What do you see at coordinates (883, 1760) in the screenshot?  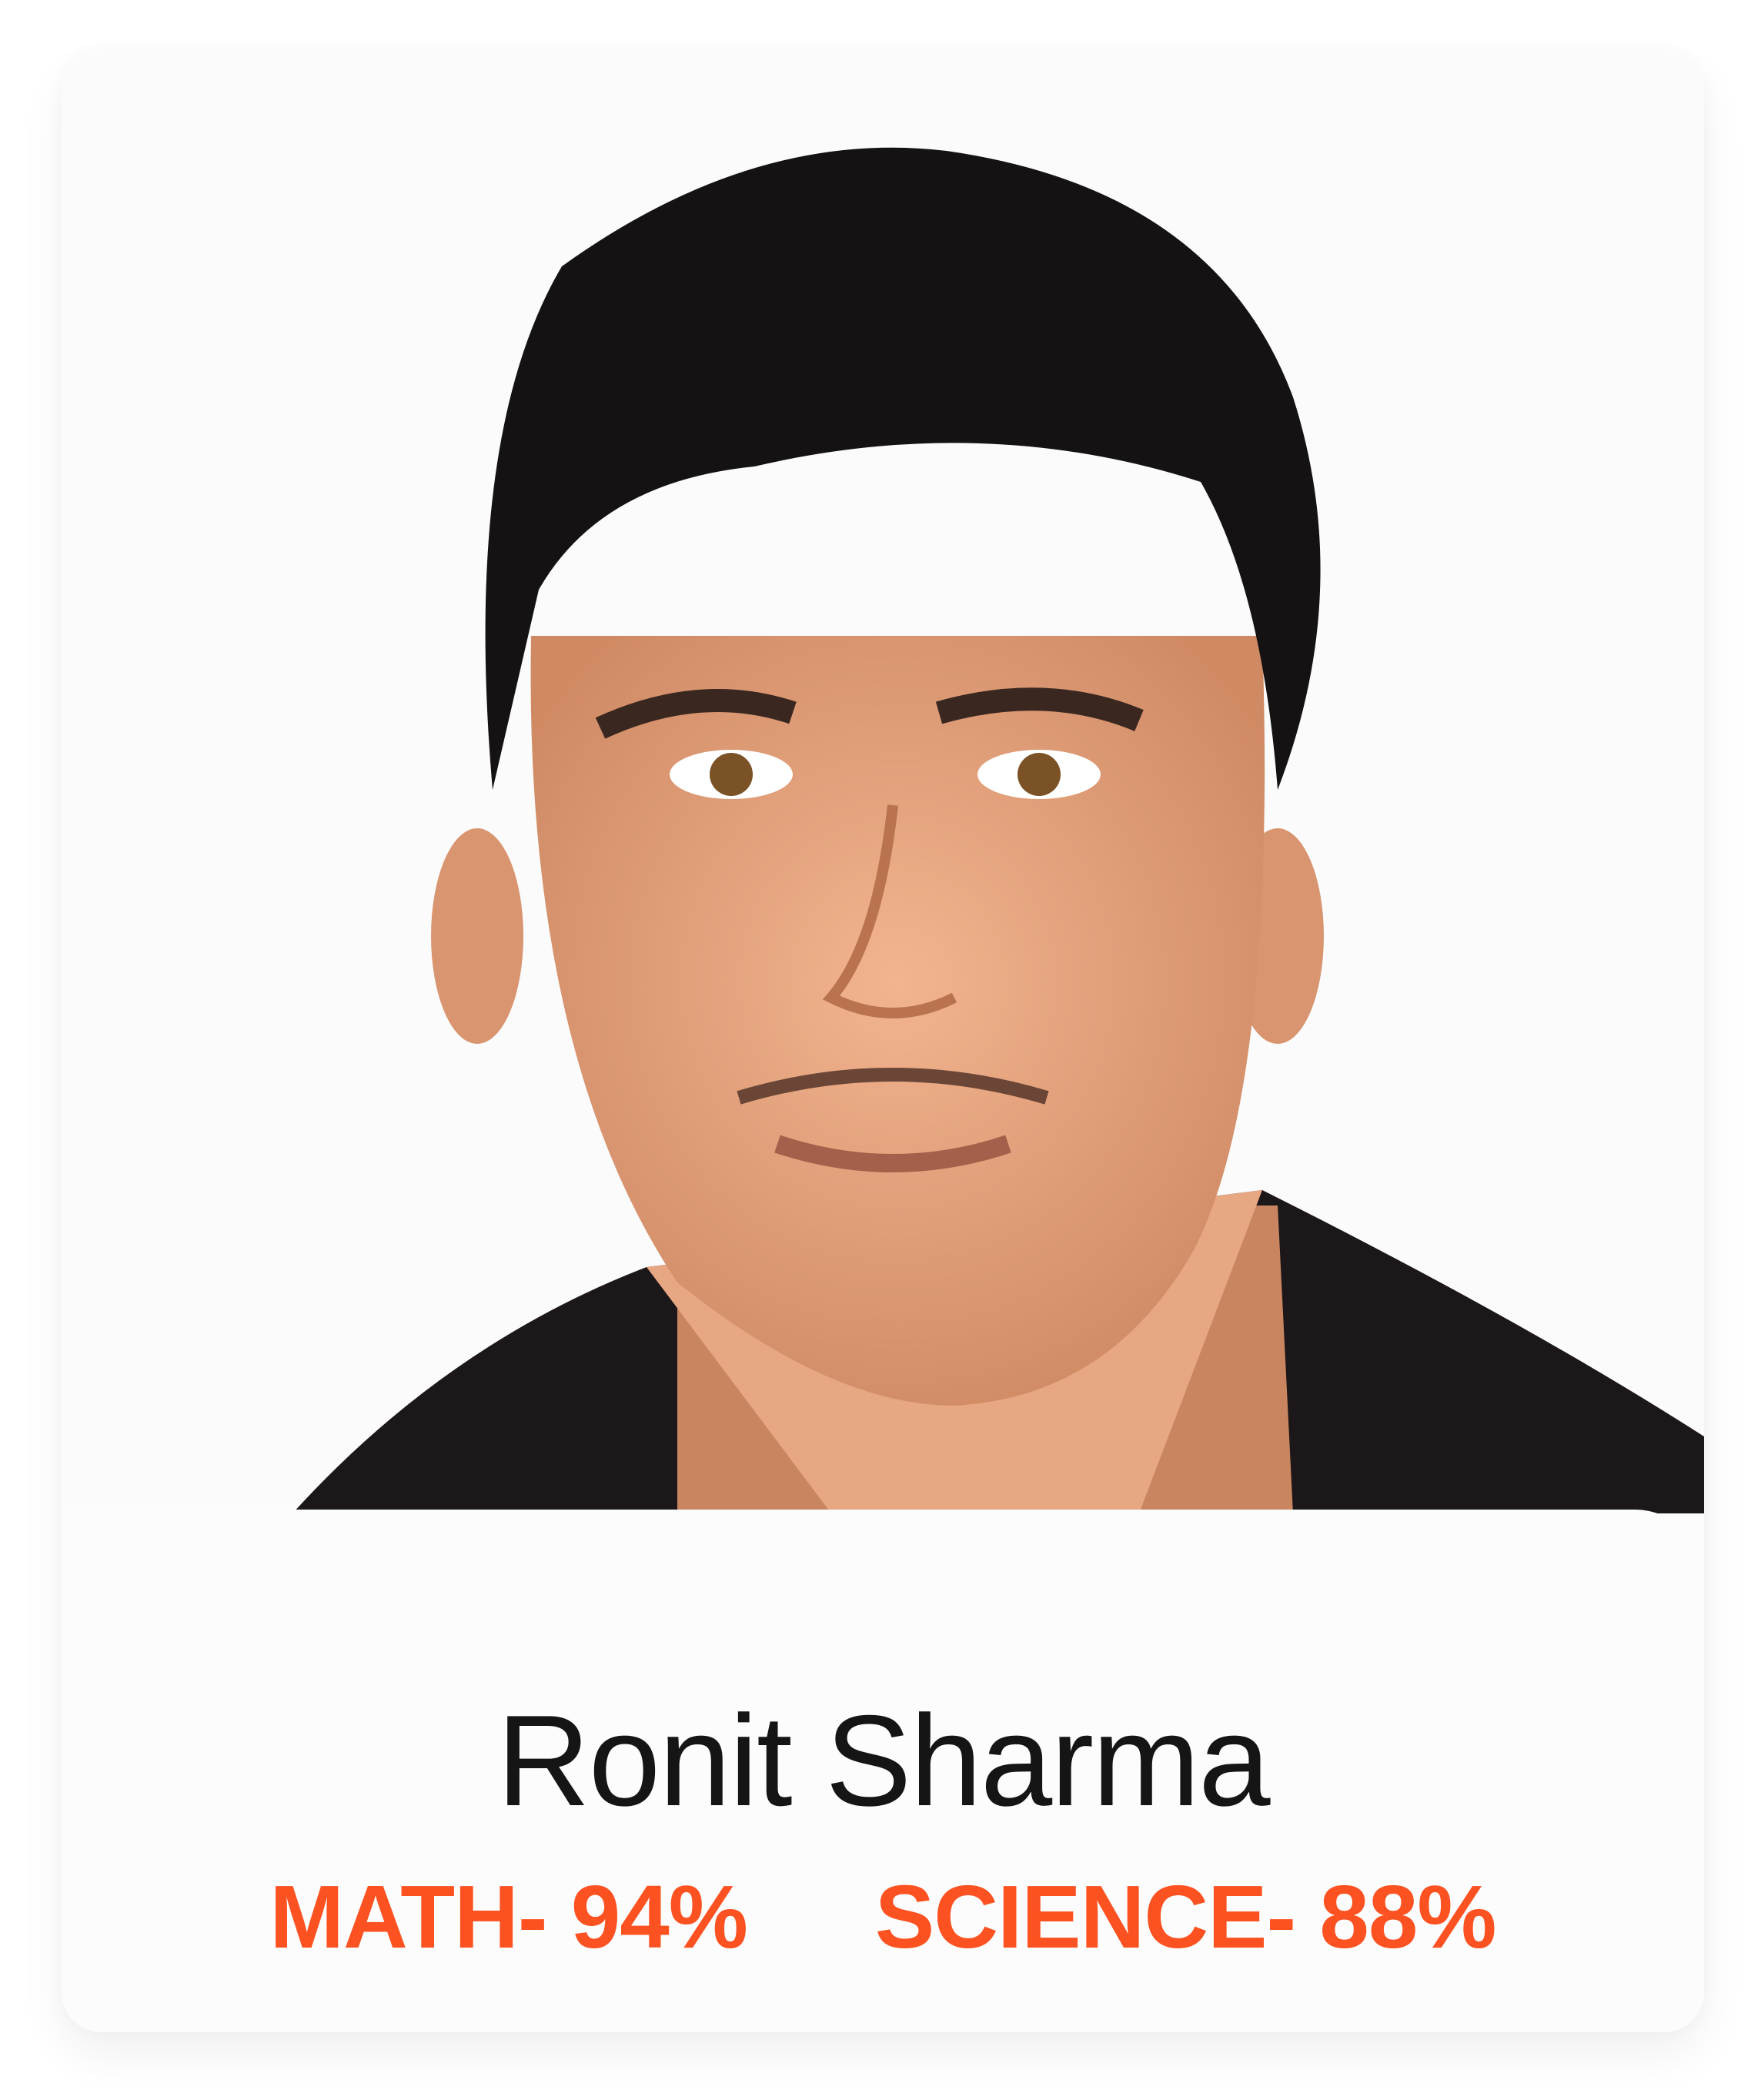 I see `student-name: Ronit Sharma` at bounding box center [883, 1760].